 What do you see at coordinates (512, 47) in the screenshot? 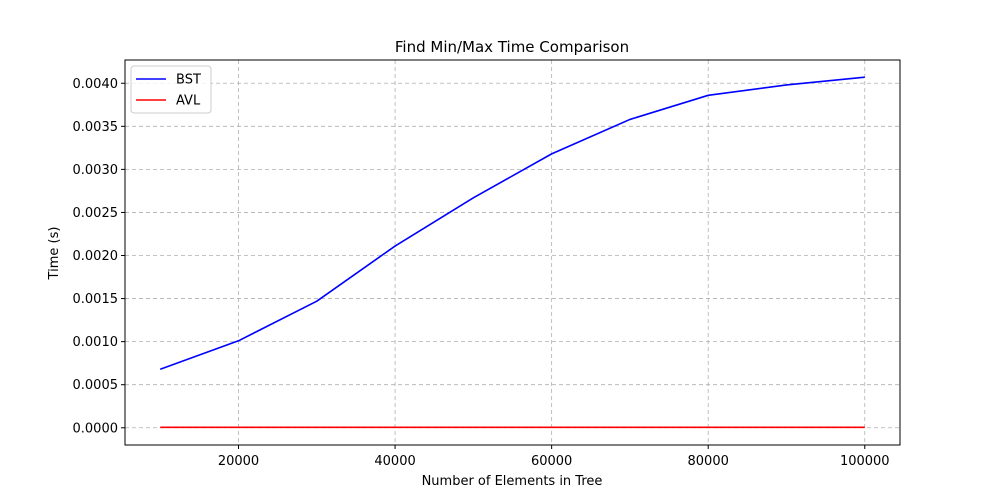
I see `chart-title: Find Min/Max Time Comparison` at bounding box center [512, 47].